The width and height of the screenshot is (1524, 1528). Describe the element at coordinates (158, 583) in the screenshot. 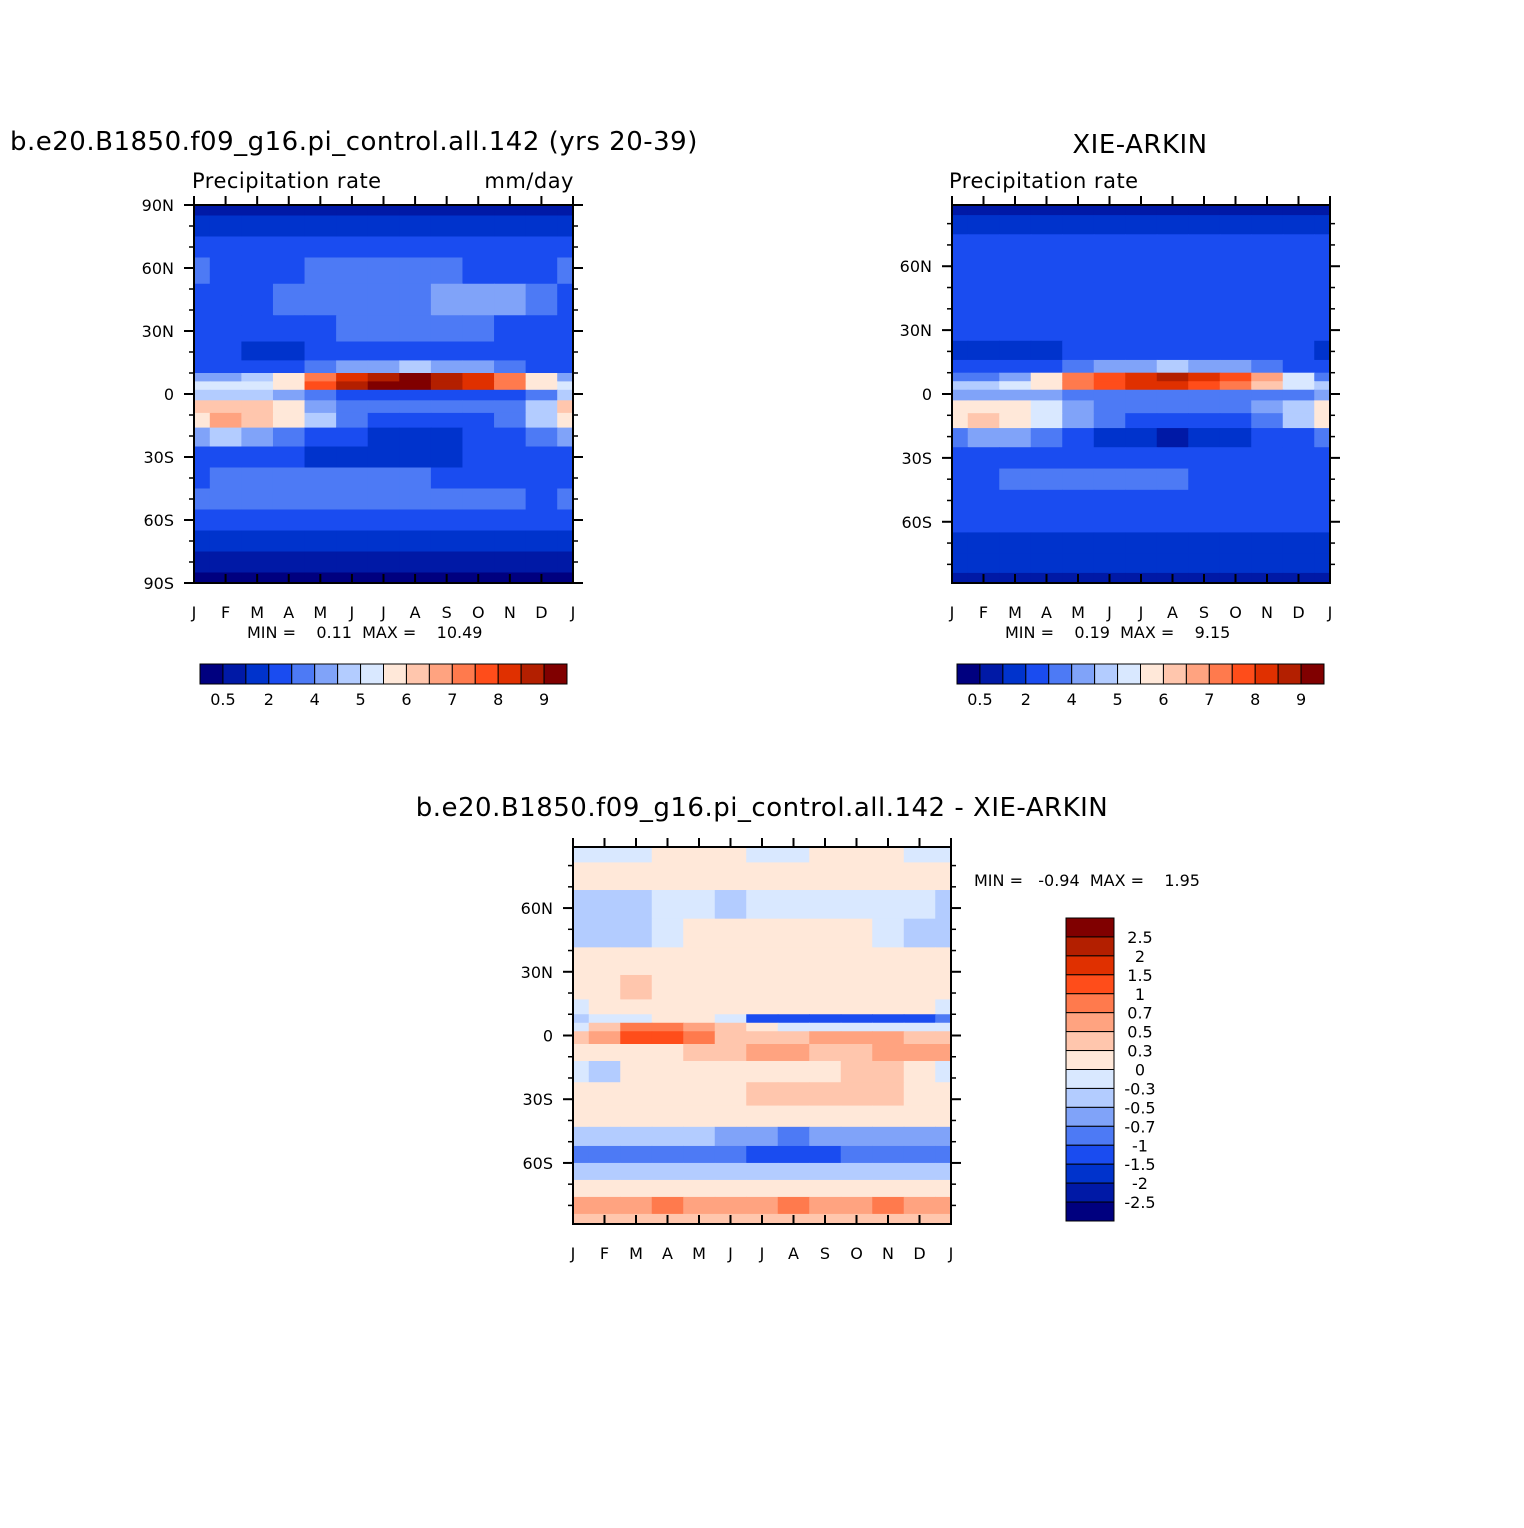

I see `model-y-tick-label: 90S` at that location.